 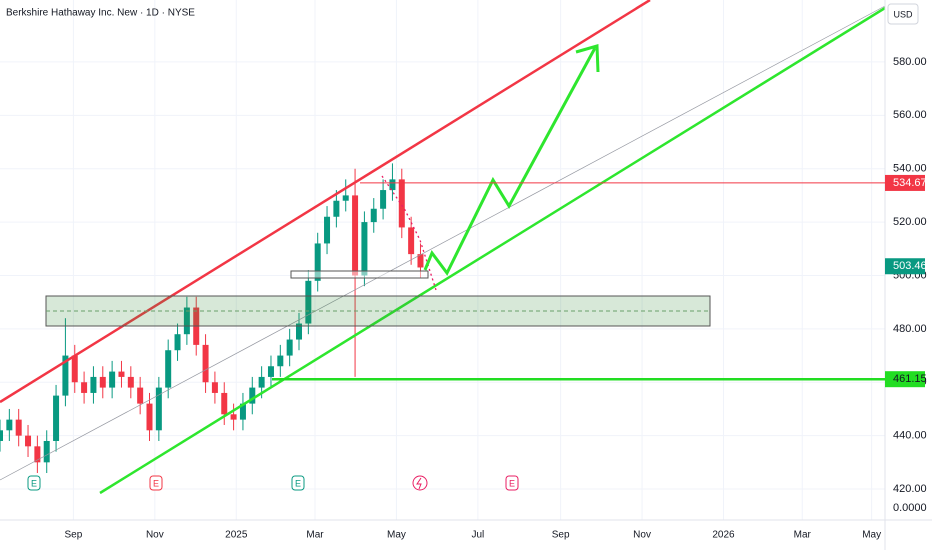 What do you see at coordinates (236, 535) in the screenshot?
I see `x-tick-label: 2025` at bounding box center [236, 535].